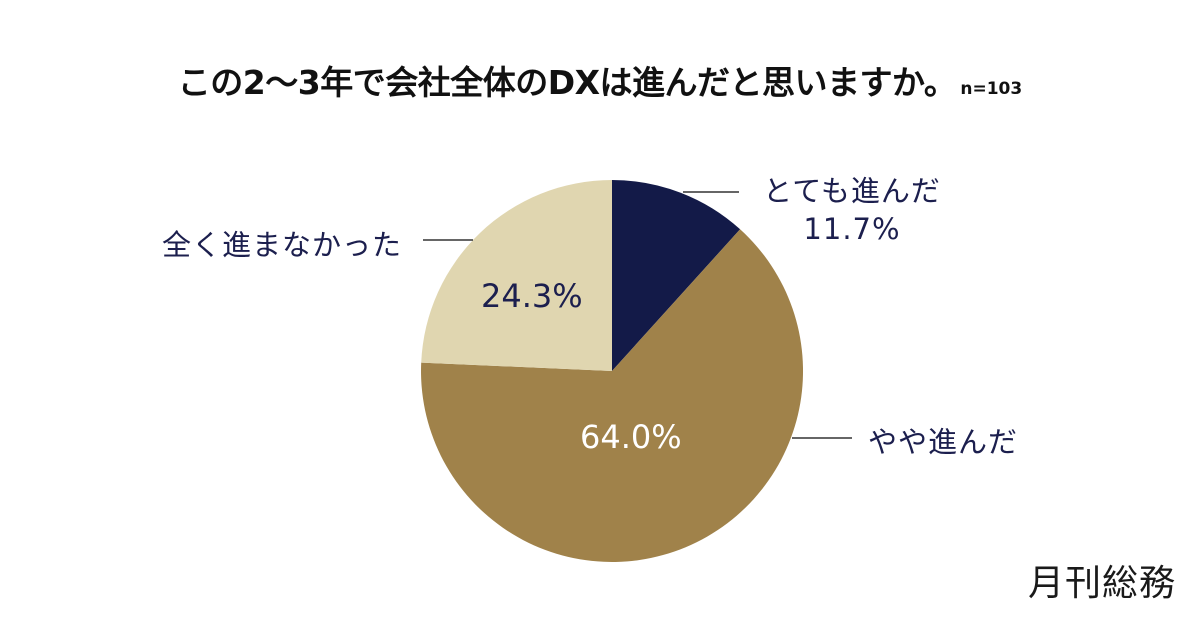  I want to click on chart-title-text: この2〜3年で会社全体のDXは進んだと思いますか。, so click(567, 82).